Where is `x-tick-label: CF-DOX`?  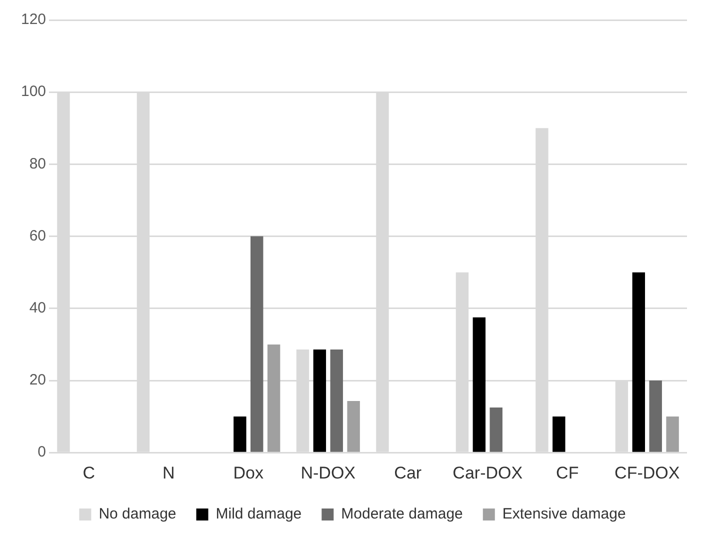
x-tick-label: CF-DOX is located at coordinates (647, 472).